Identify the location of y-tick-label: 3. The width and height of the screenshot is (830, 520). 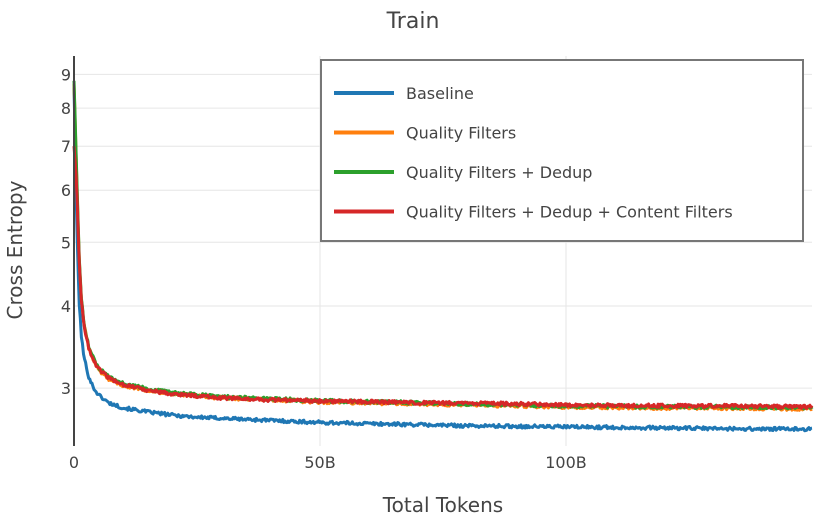
(66, 388).